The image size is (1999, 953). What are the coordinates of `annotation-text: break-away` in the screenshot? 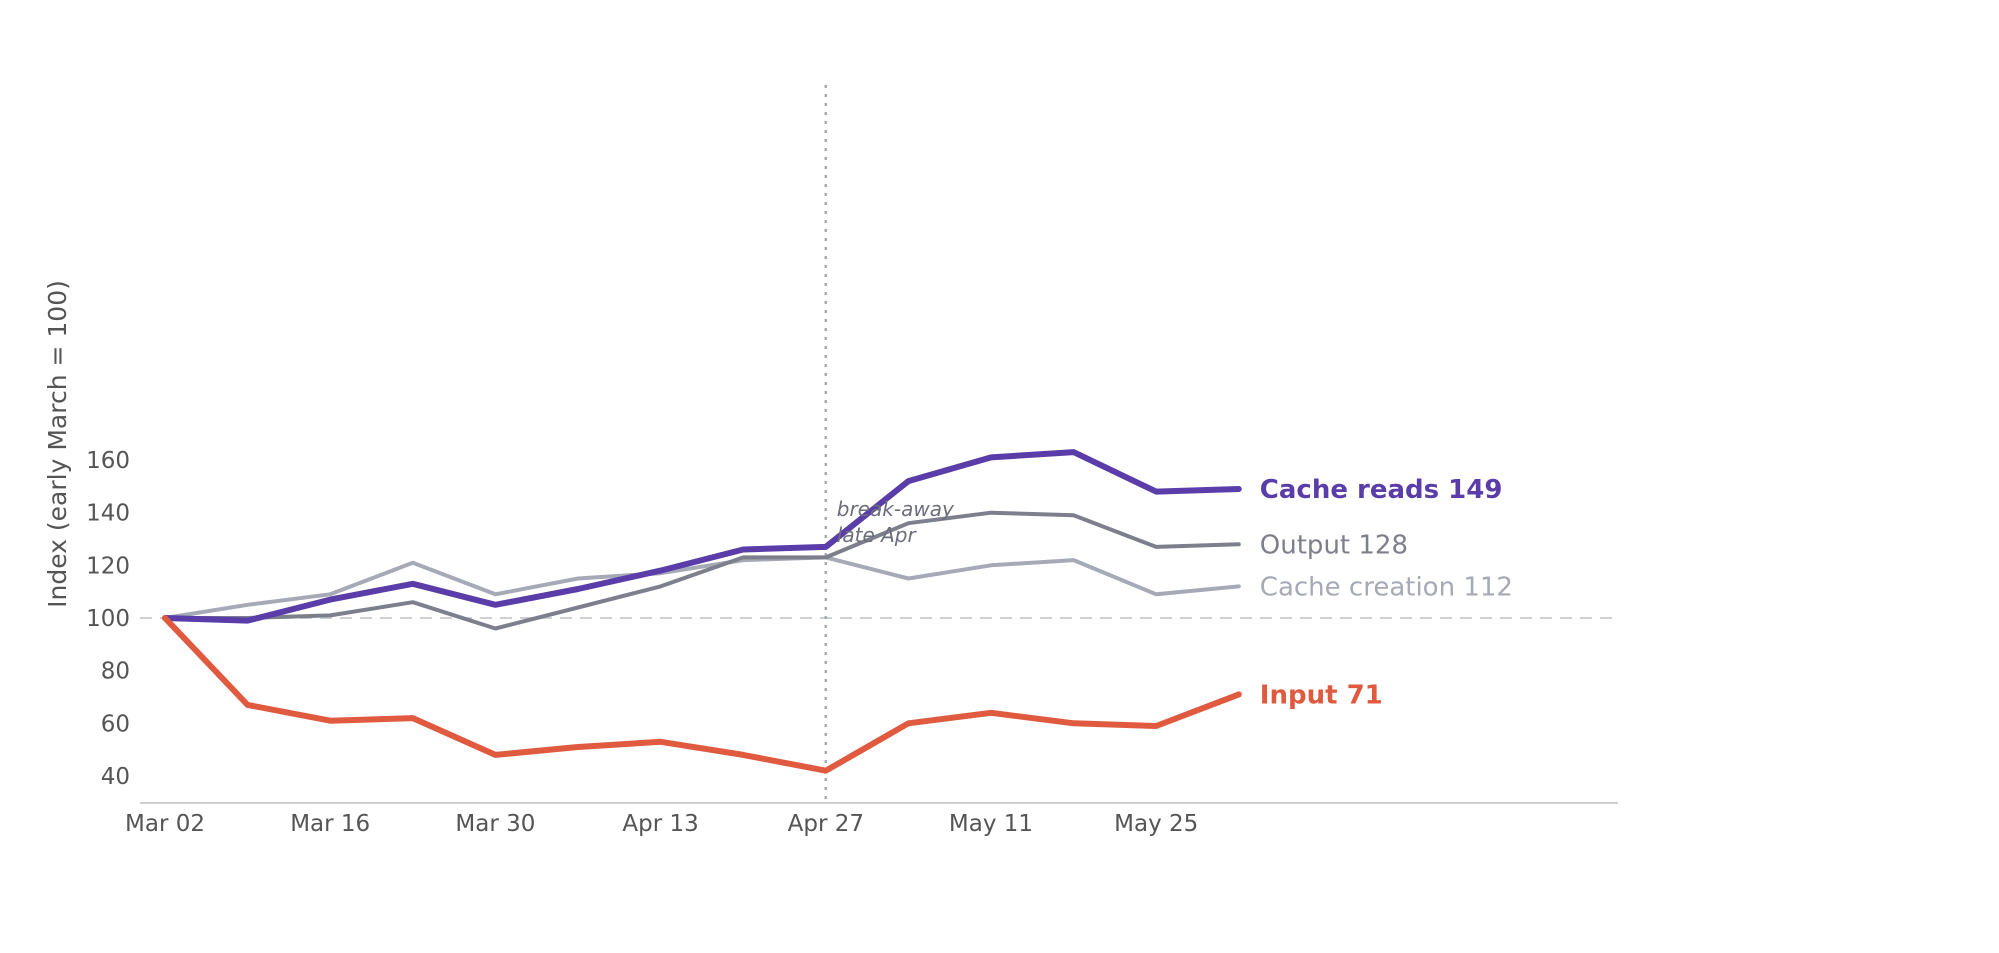 It's located at (896, 509).